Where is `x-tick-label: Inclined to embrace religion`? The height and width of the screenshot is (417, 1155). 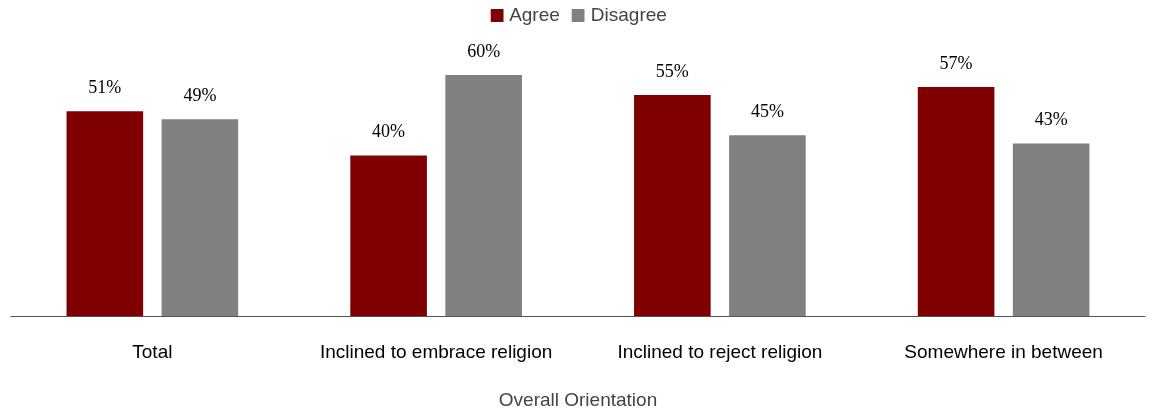 x-tick-label: Inclined to embrace religion is located at coordinates (436, 351).